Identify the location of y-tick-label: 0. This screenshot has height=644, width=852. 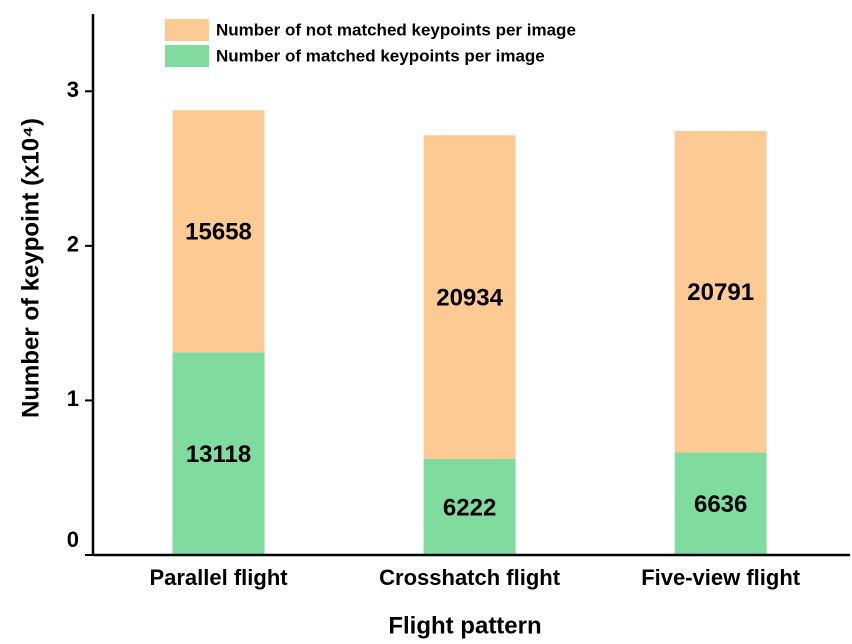
(73, 539).